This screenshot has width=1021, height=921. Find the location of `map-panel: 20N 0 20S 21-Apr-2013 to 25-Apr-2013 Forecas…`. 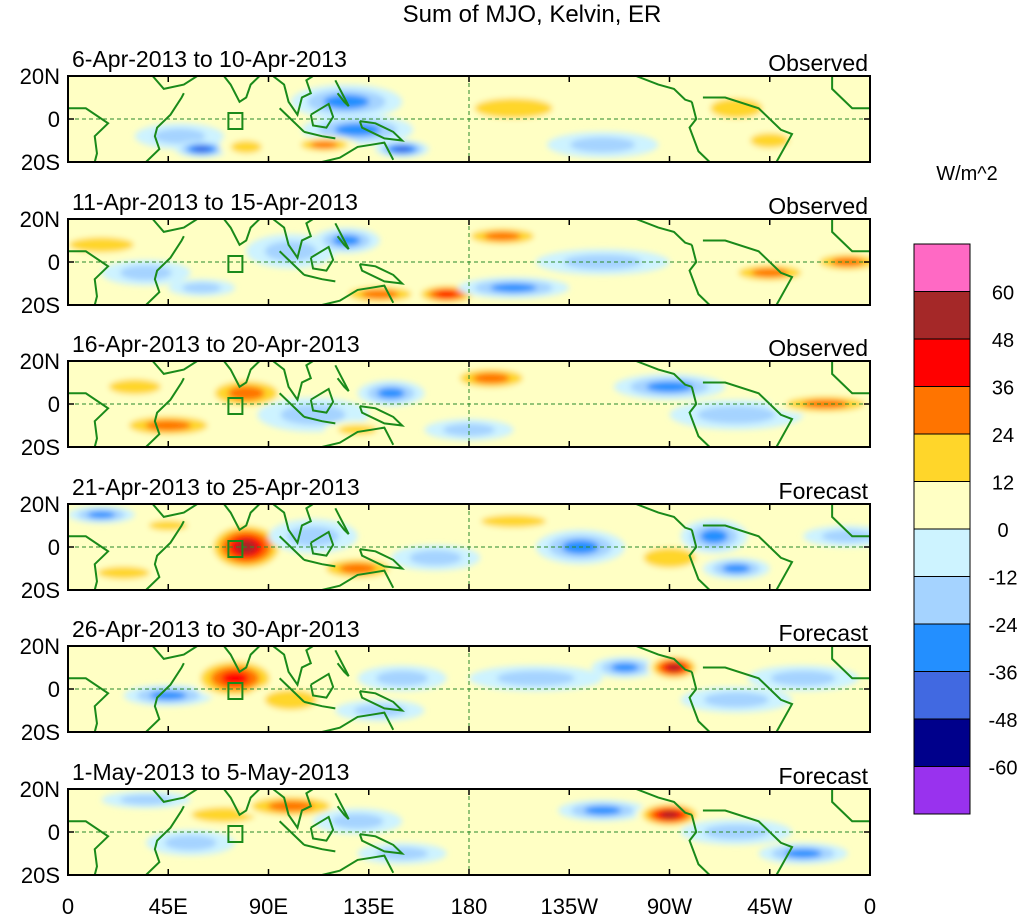

map-panel: 20N 0 20S 21-Apr-2013 to 25-Apr-2013 Forecas… is located at coordinates (445, 538).